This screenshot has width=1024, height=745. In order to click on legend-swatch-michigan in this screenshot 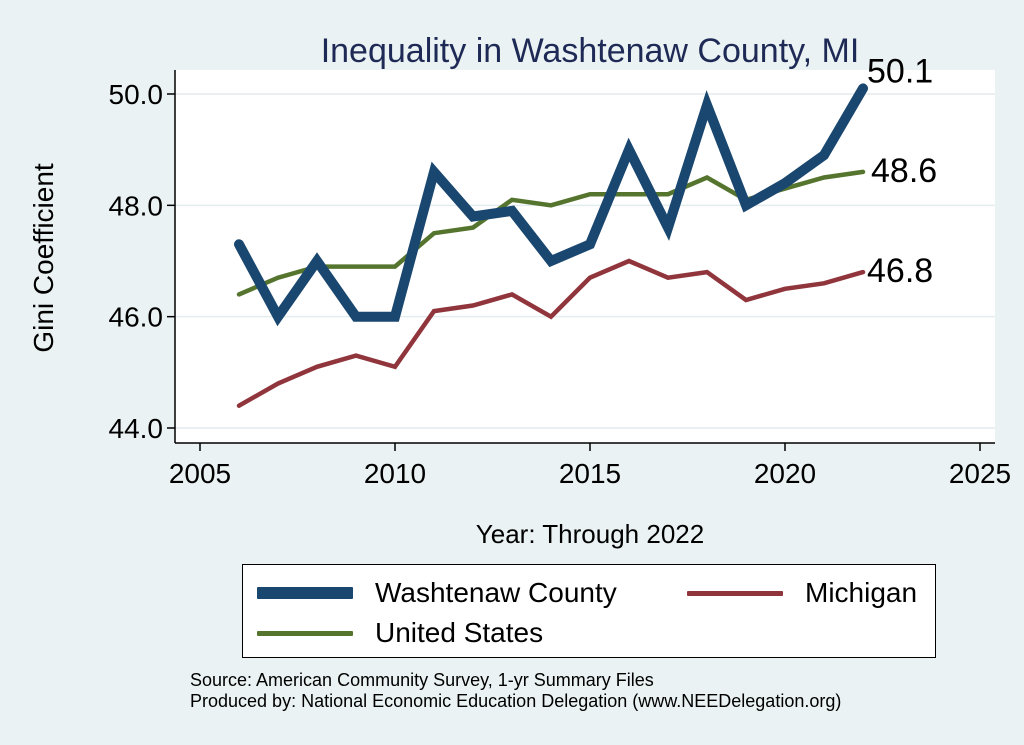, I will do `click(735, 593)`.